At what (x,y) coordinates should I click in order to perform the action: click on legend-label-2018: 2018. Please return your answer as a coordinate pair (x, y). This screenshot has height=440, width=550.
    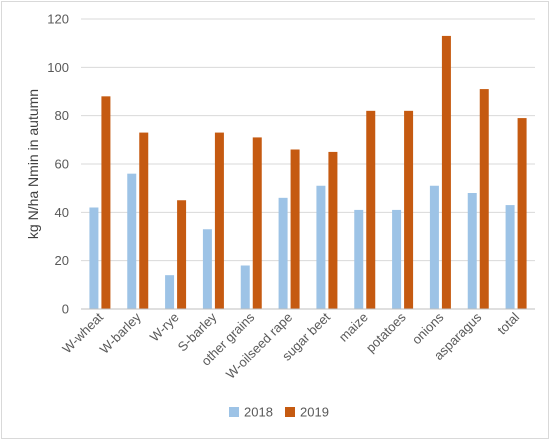
    Looking at the image, I should click on (258, 412).